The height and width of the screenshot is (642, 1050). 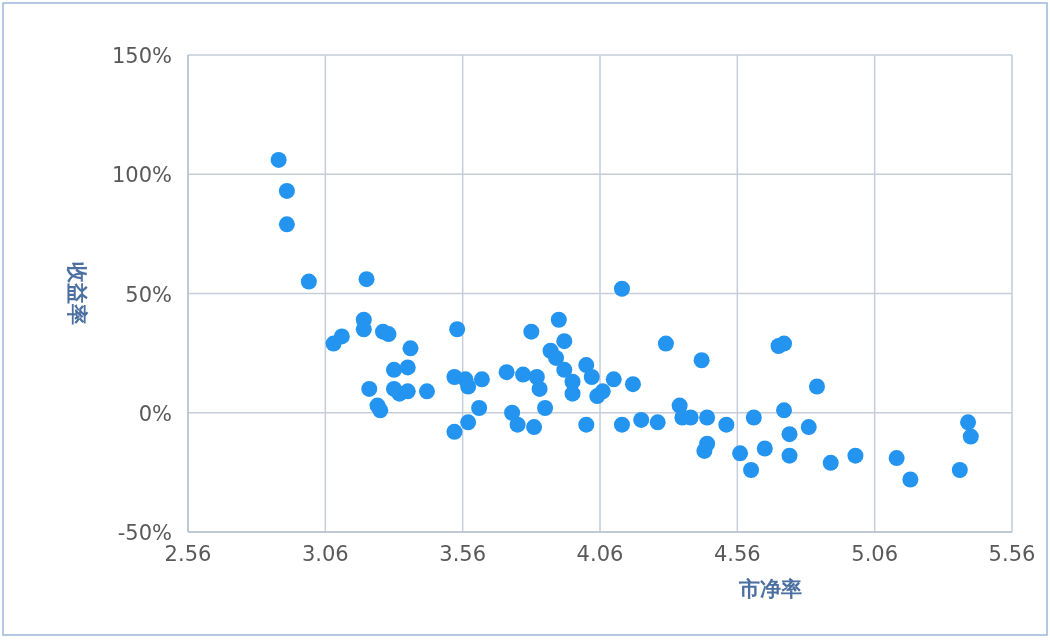 I want to click on x-axis-title: 市净率, so click(x=769, y=589).